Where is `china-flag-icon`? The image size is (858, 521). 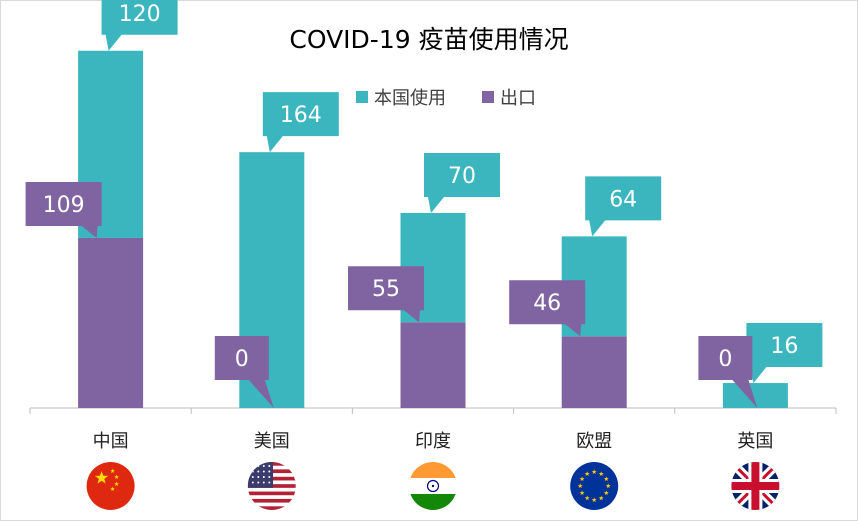 china-flag-icon is located at coordinates (110, 486).